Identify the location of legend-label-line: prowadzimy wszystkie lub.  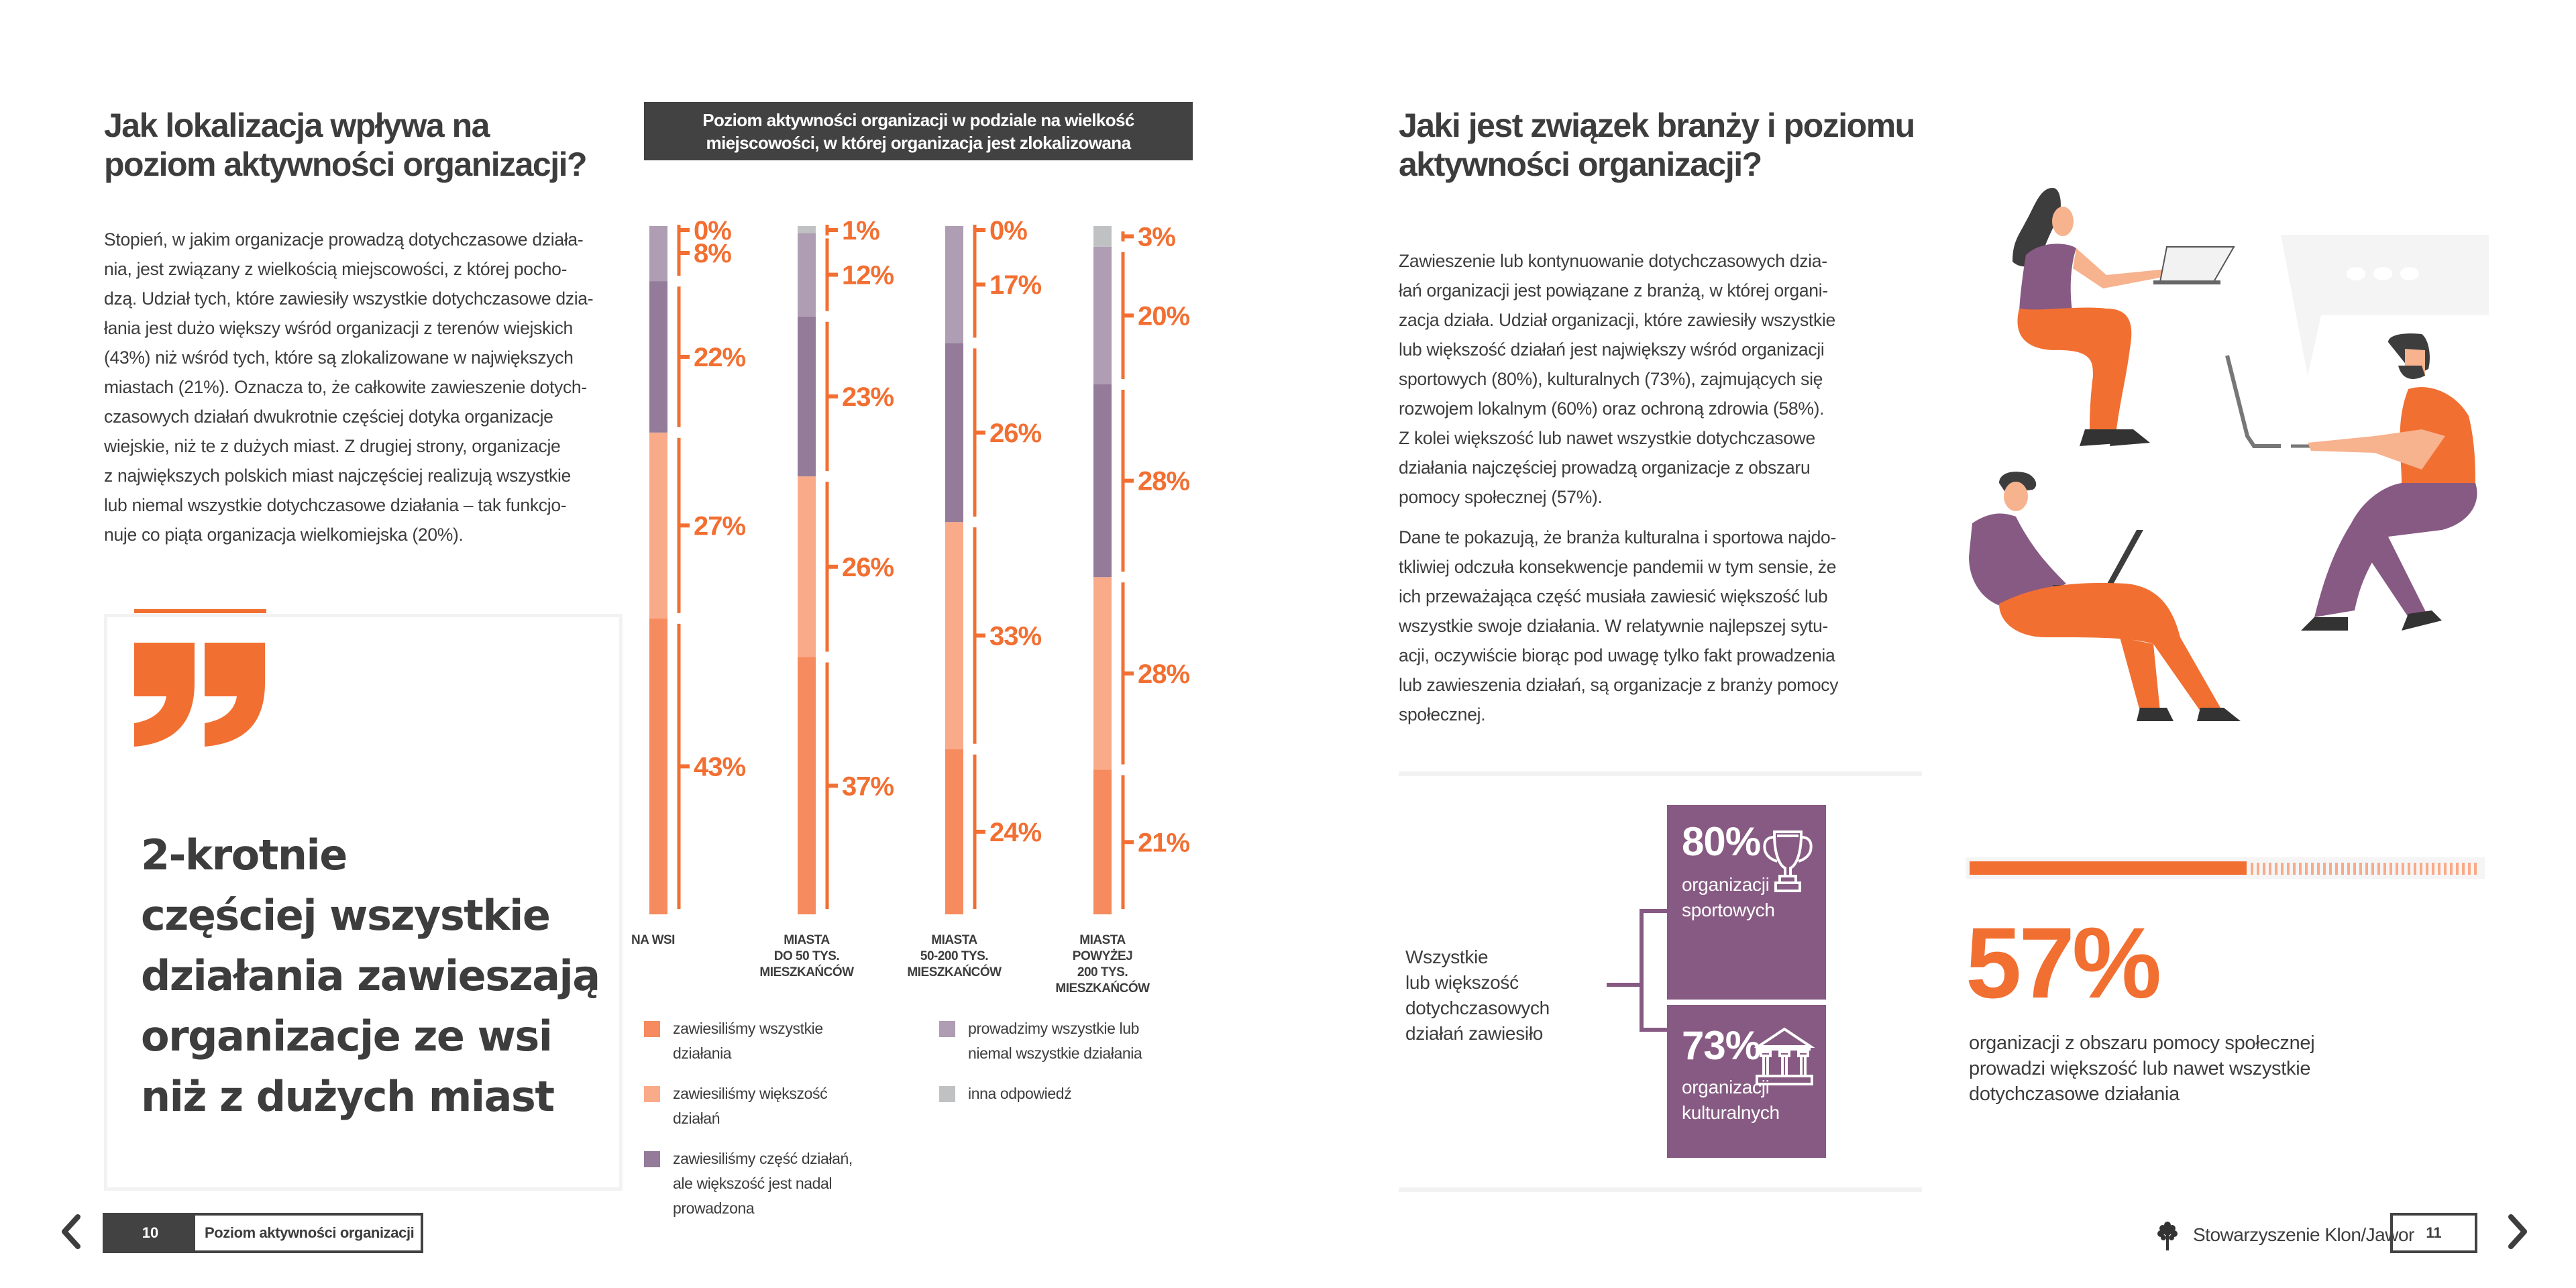
(1053, 1028).